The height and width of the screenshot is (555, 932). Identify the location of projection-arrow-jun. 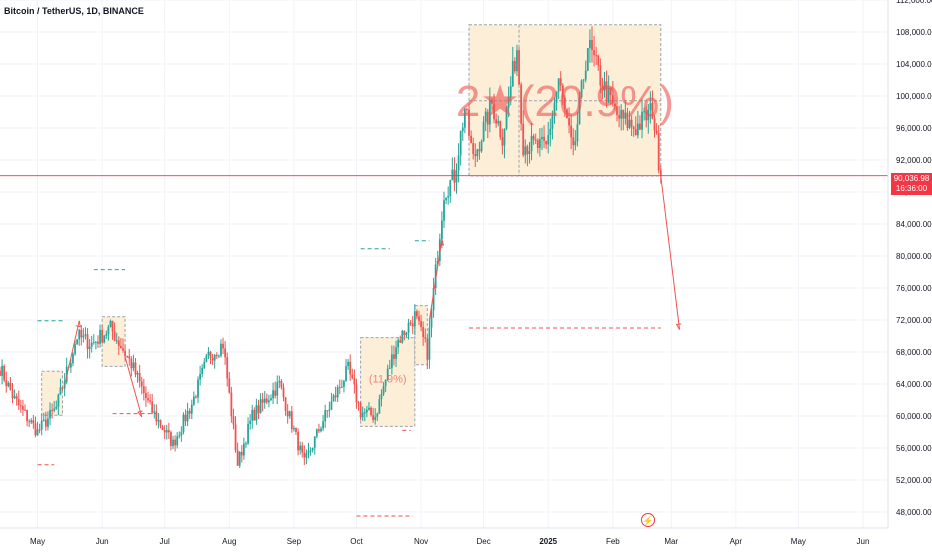
(133, 386).